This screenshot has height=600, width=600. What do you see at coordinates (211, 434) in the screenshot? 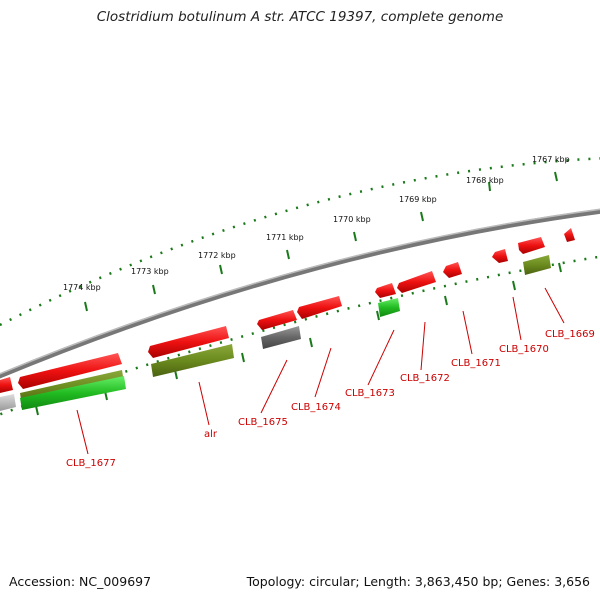
I see `gene-label-alr: alr` at bounding box center [211, 434].